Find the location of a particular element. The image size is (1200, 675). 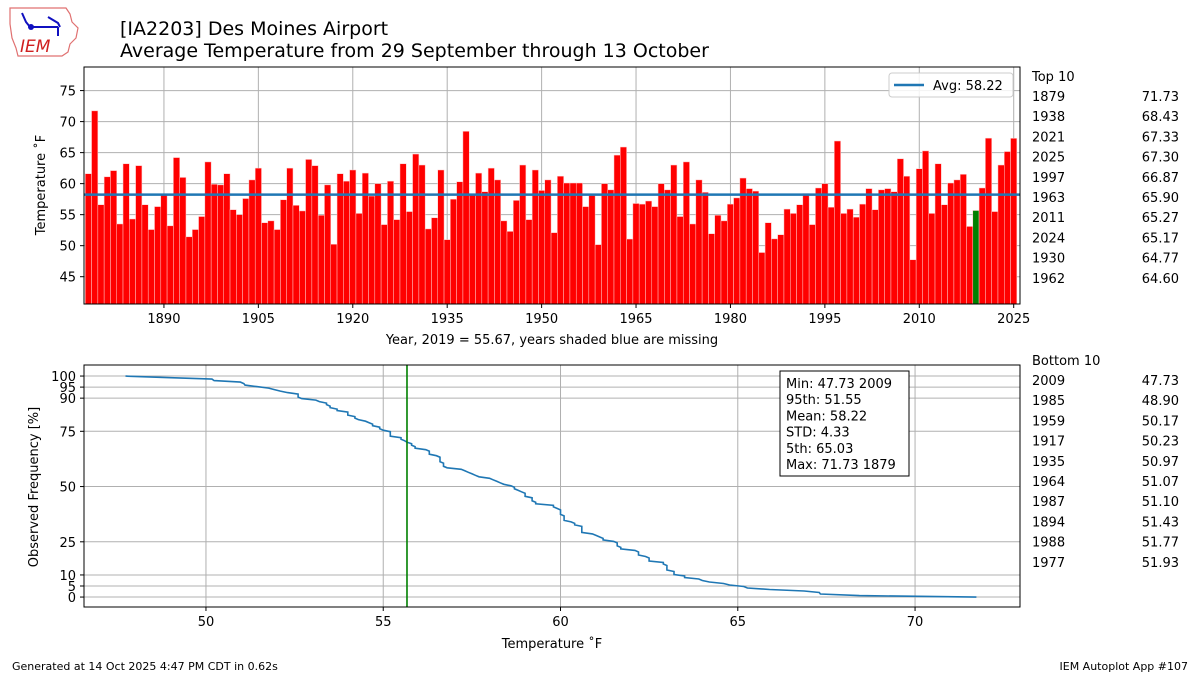

bar-1967 is located at coordinates (649, 252).